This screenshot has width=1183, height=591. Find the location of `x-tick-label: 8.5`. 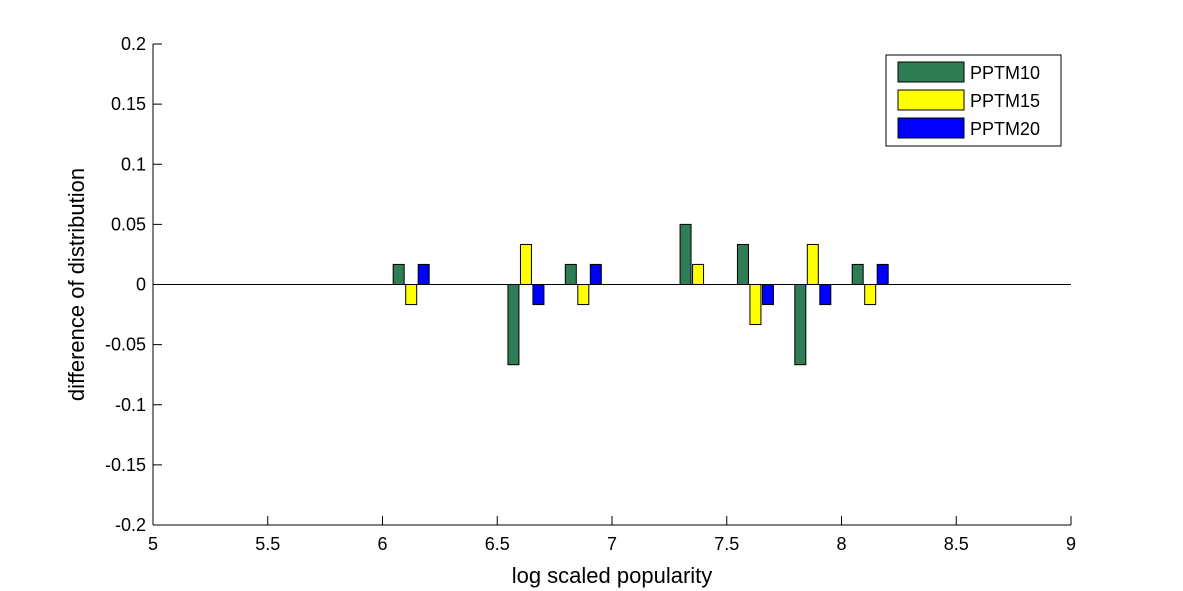

x-tick-label: 8.5 is located at coordinates (956, 544).